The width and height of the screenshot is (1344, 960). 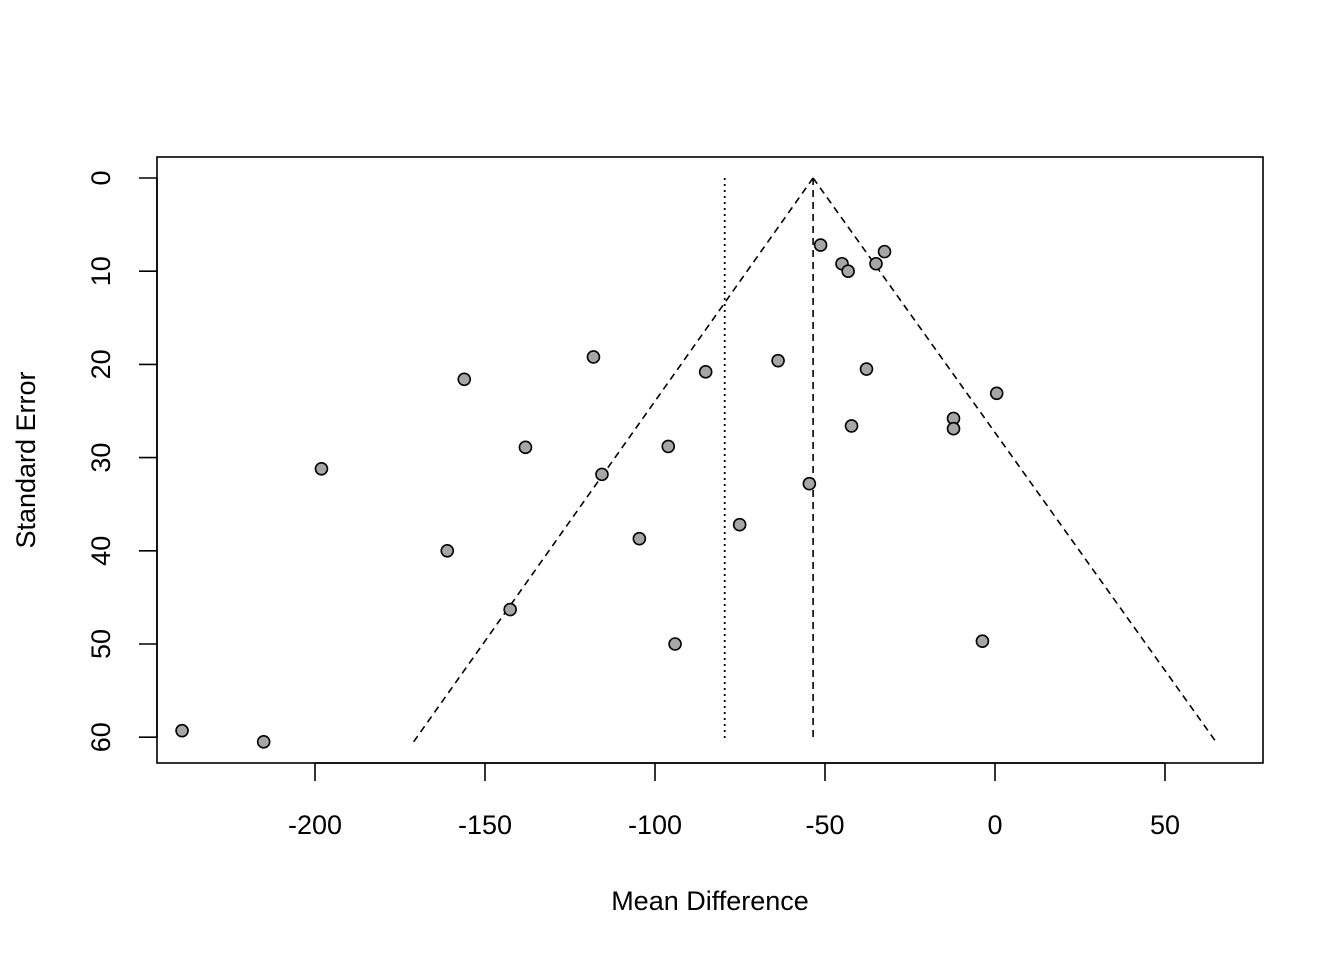 I want to click on y-tick-label: 10, so click(x=101, y=271).